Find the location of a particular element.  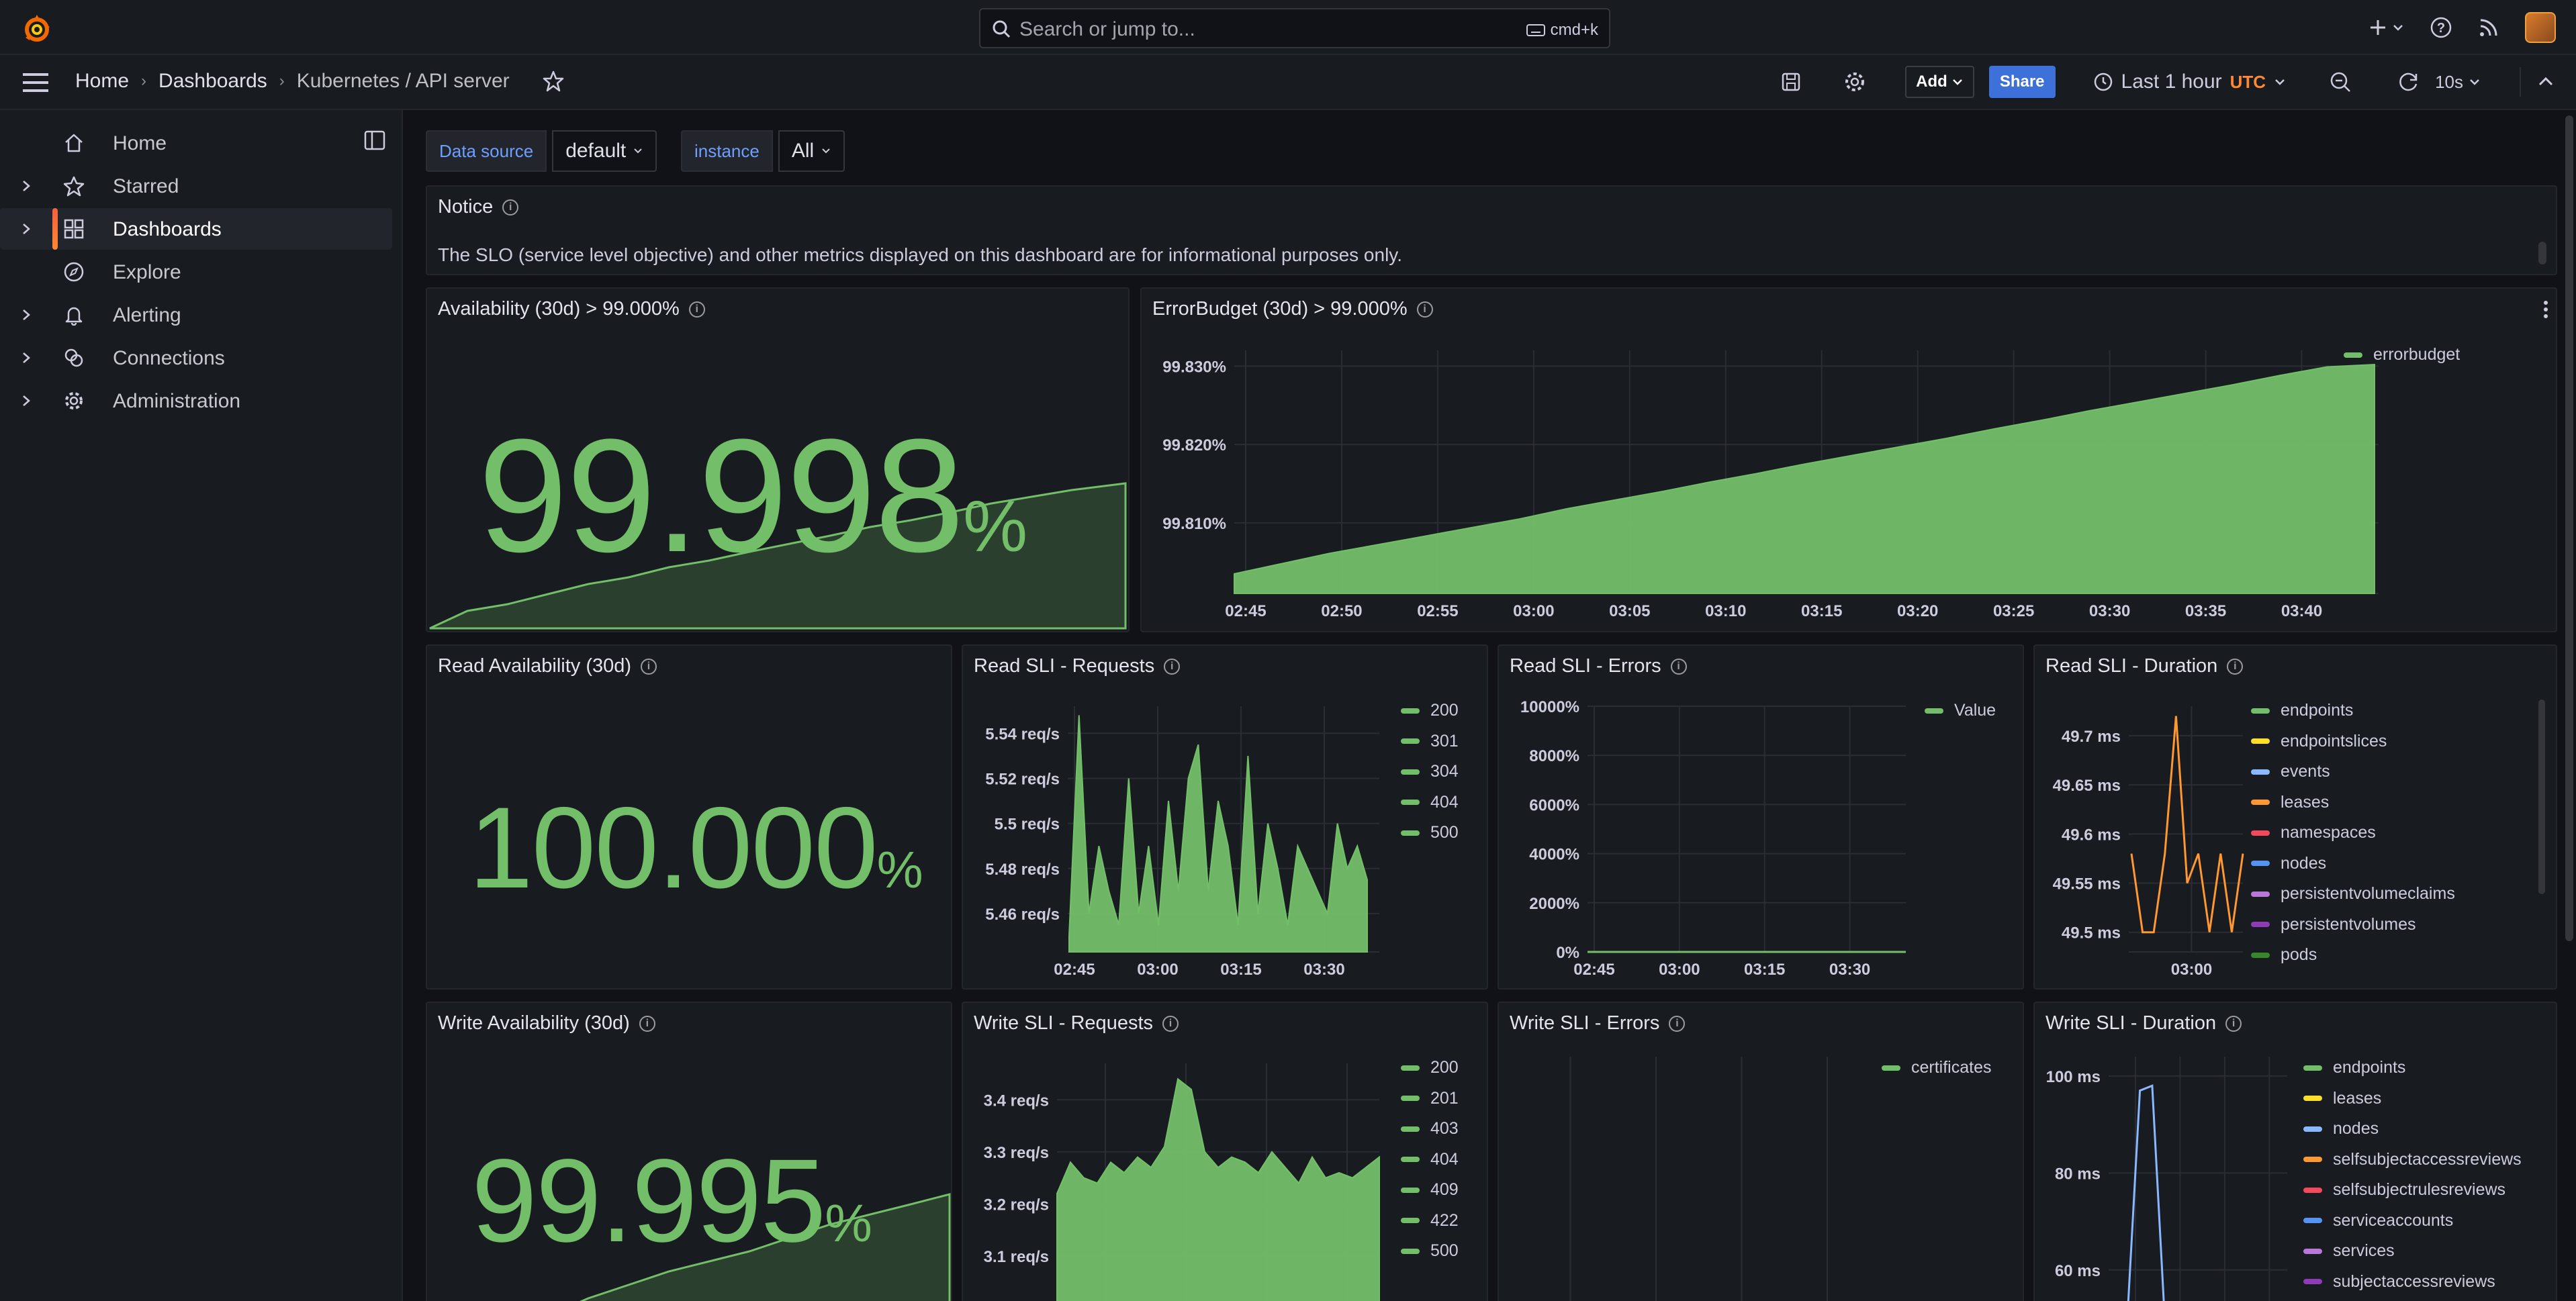

dock-menu-icon is located at coordinates (374, 140).